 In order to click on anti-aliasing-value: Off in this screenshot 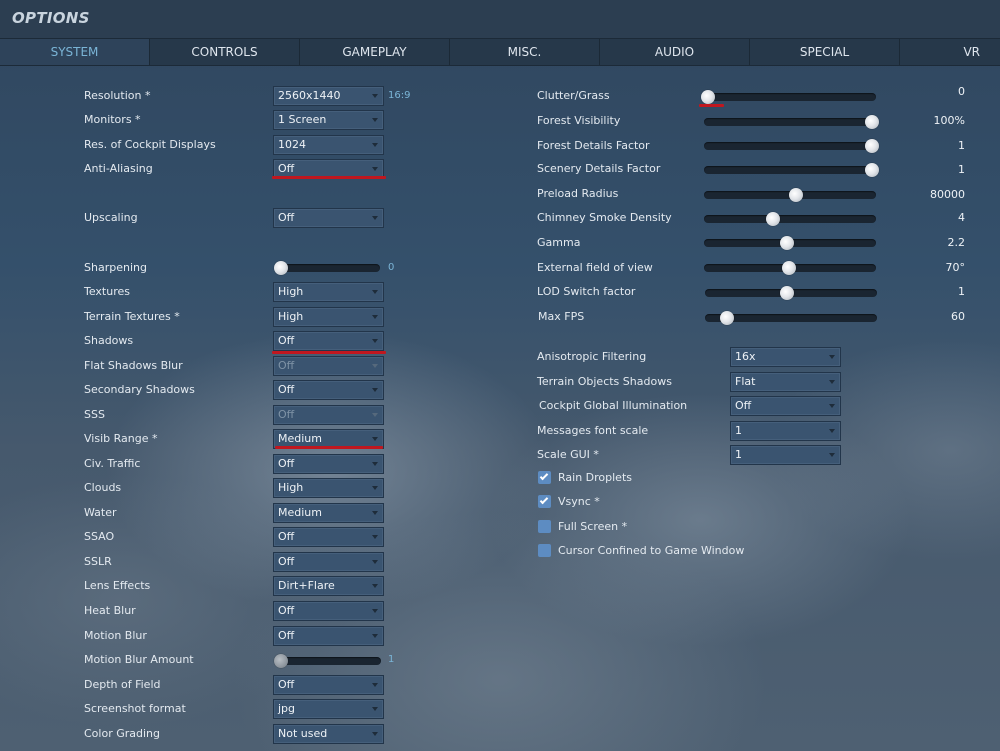, I will do `click(286, 168)`.